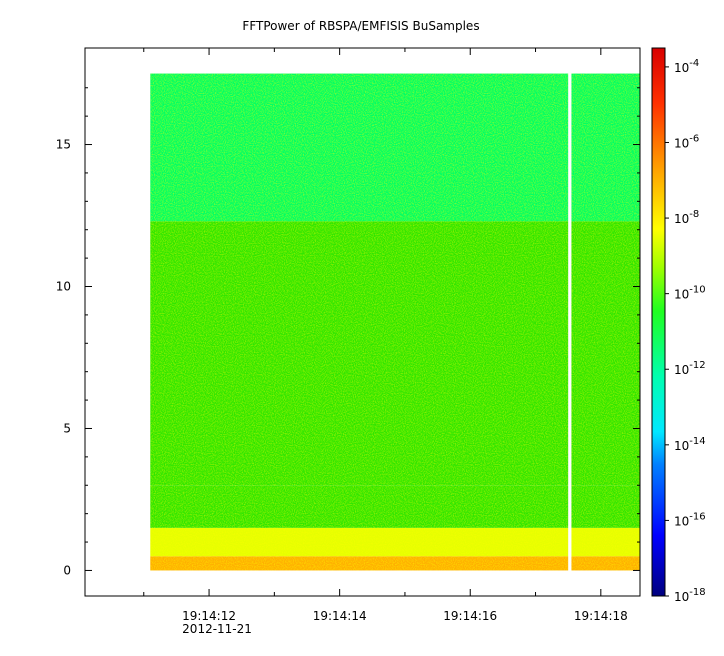 This screenshot has width=724, height=656. Describe the element at coordinates (67, 570) in the screenshot. I see `y-tick-label: 0` at that location.